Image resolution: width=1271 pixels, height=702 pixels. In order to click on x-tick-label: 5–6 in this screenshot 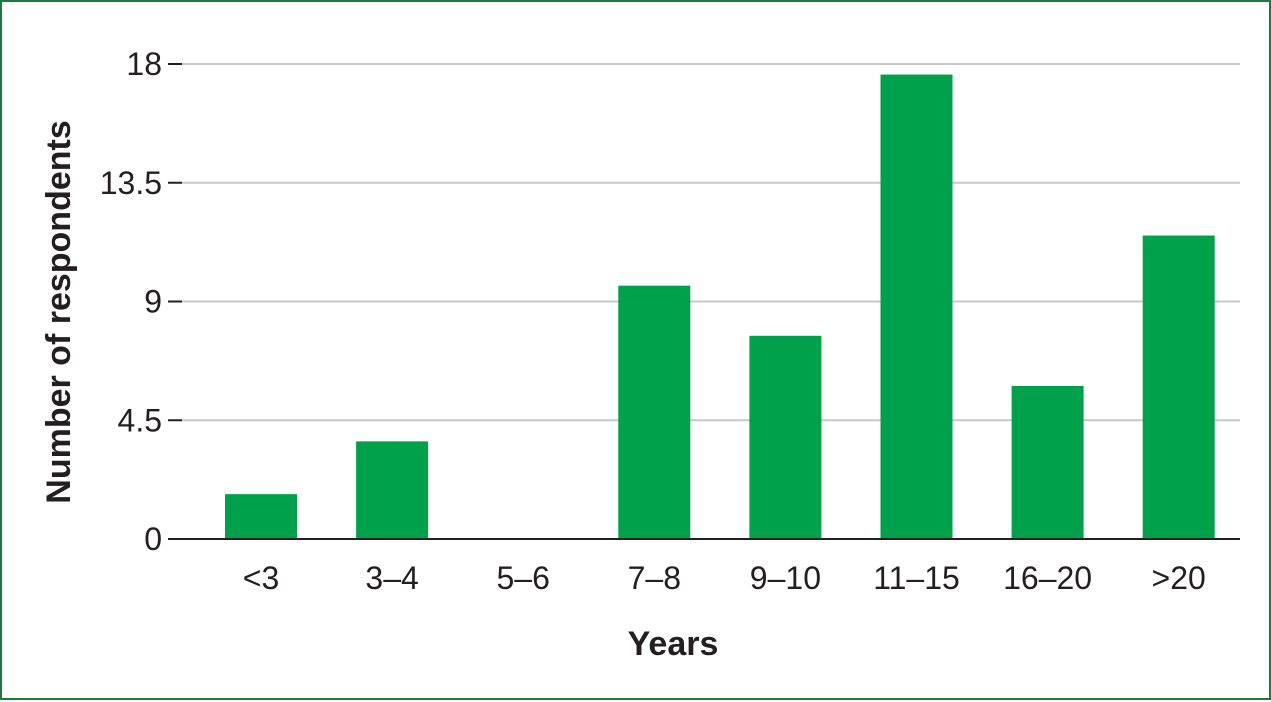, I will do `click(523, 578)`.